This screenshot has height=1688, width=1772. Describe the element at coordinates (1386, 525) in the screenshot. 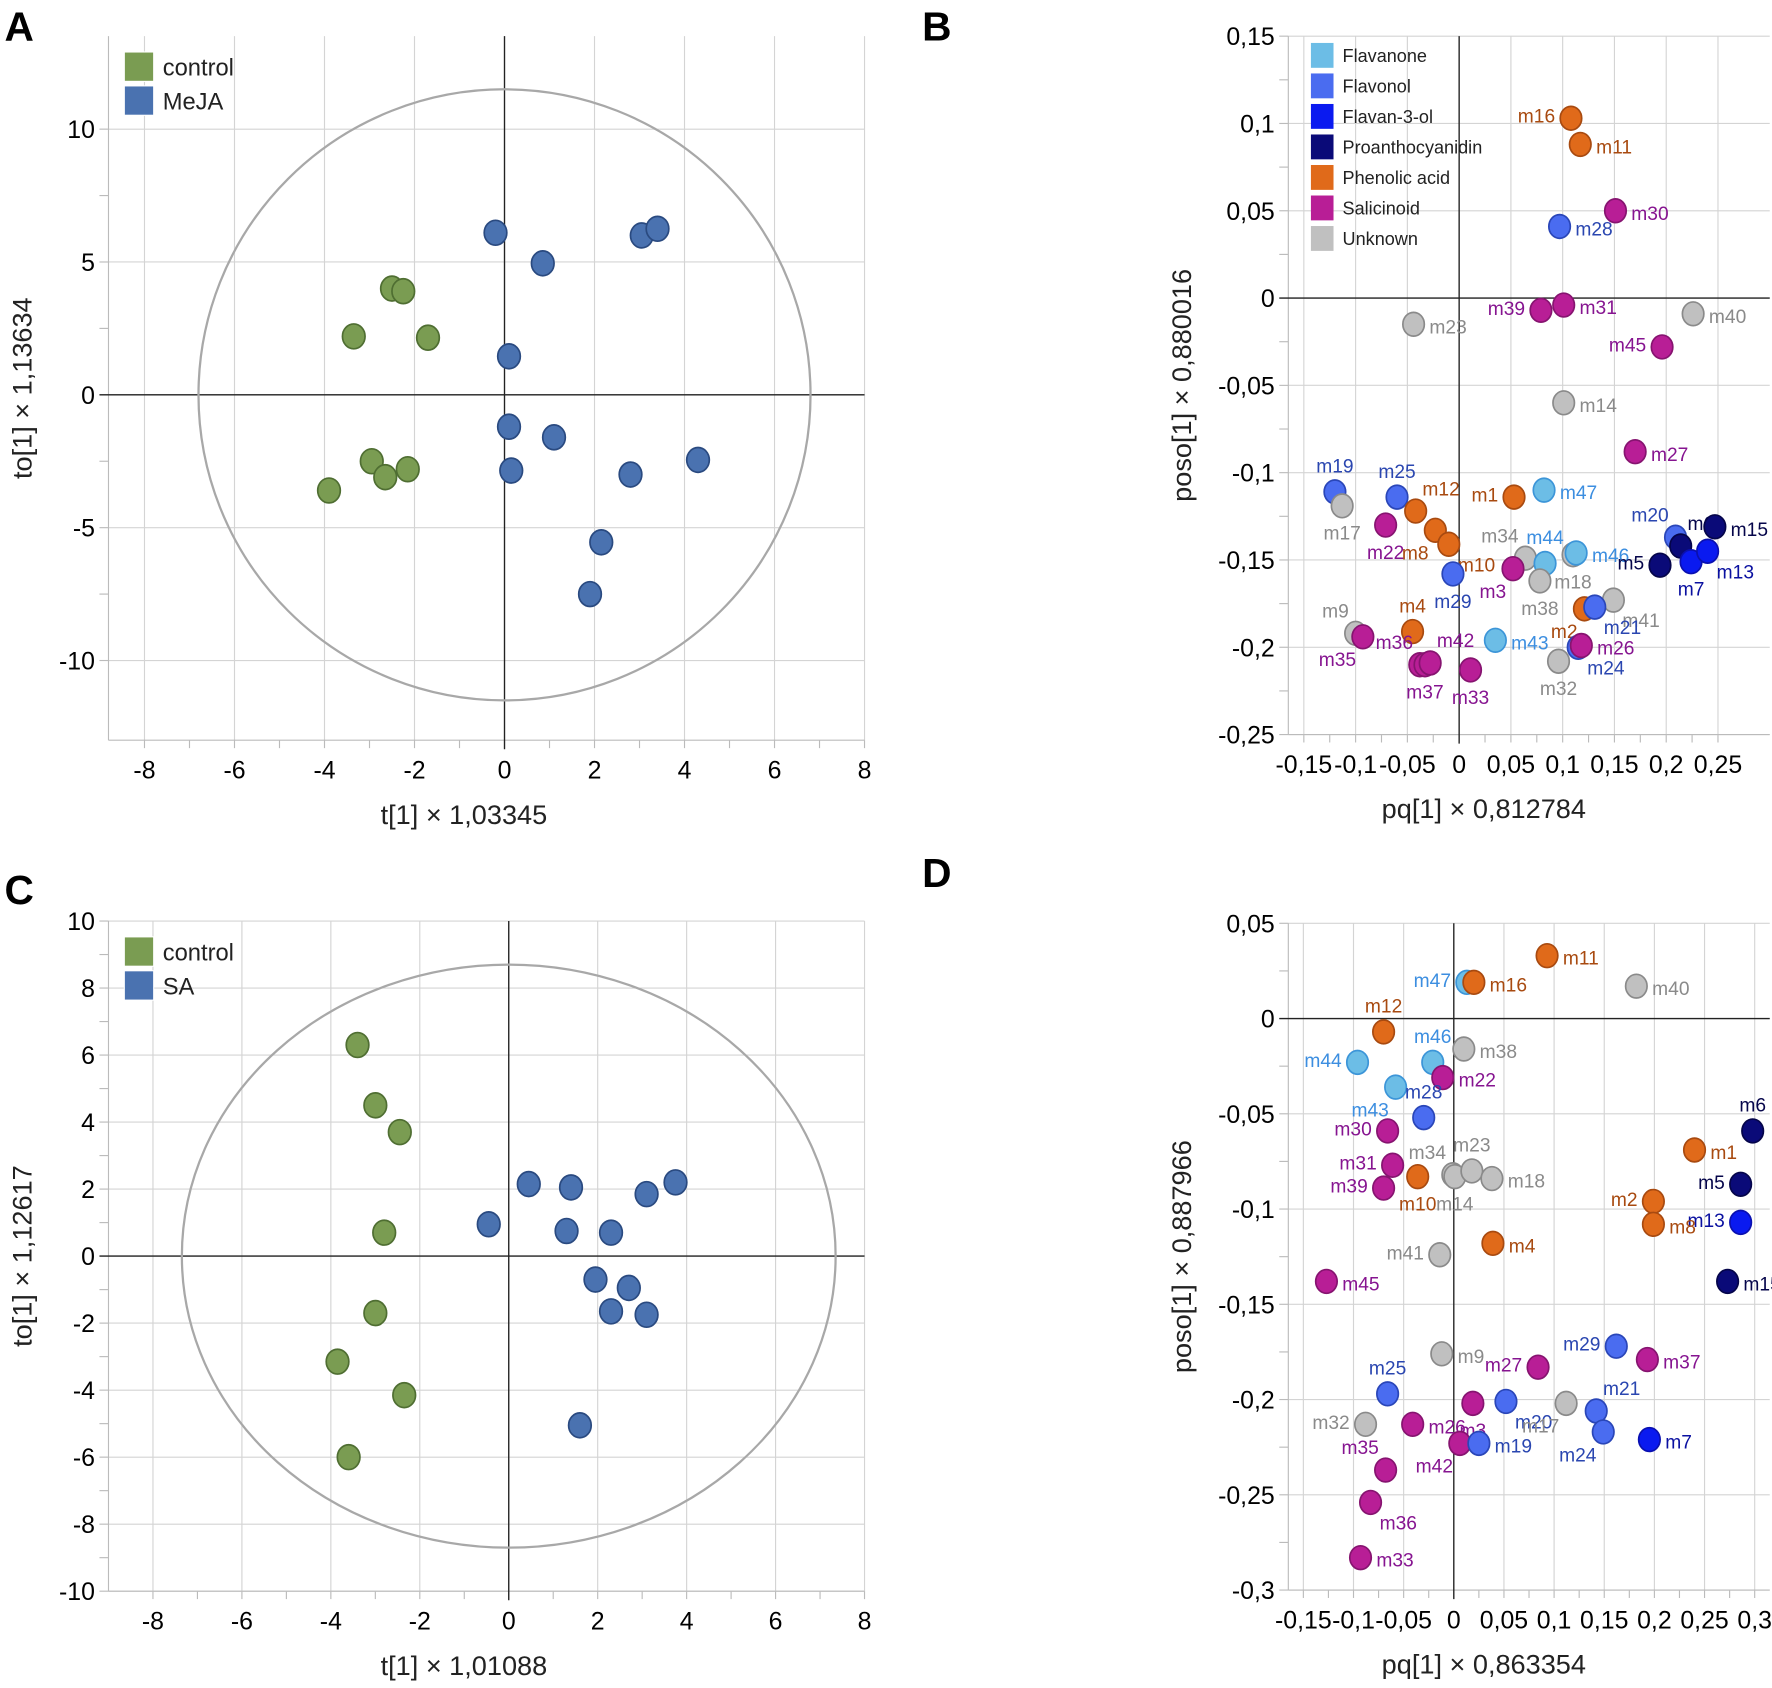

I see `loading-point-m22` at that location.